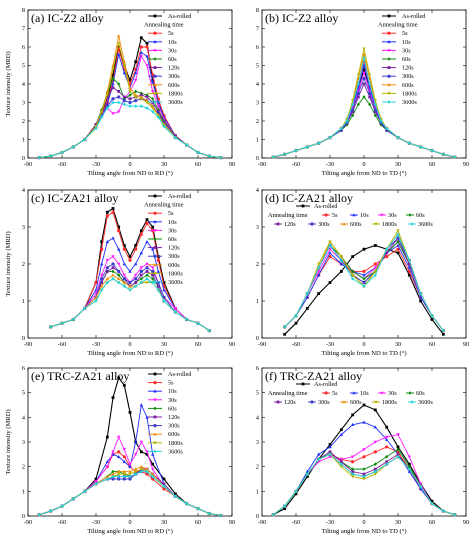 This screenshot has height=550, width=473. What do you see at coordinates (67, 18) in the screenshot?
I see `panel-title: (a) IC-Z2 alloy` at bounding box center [67, 18].